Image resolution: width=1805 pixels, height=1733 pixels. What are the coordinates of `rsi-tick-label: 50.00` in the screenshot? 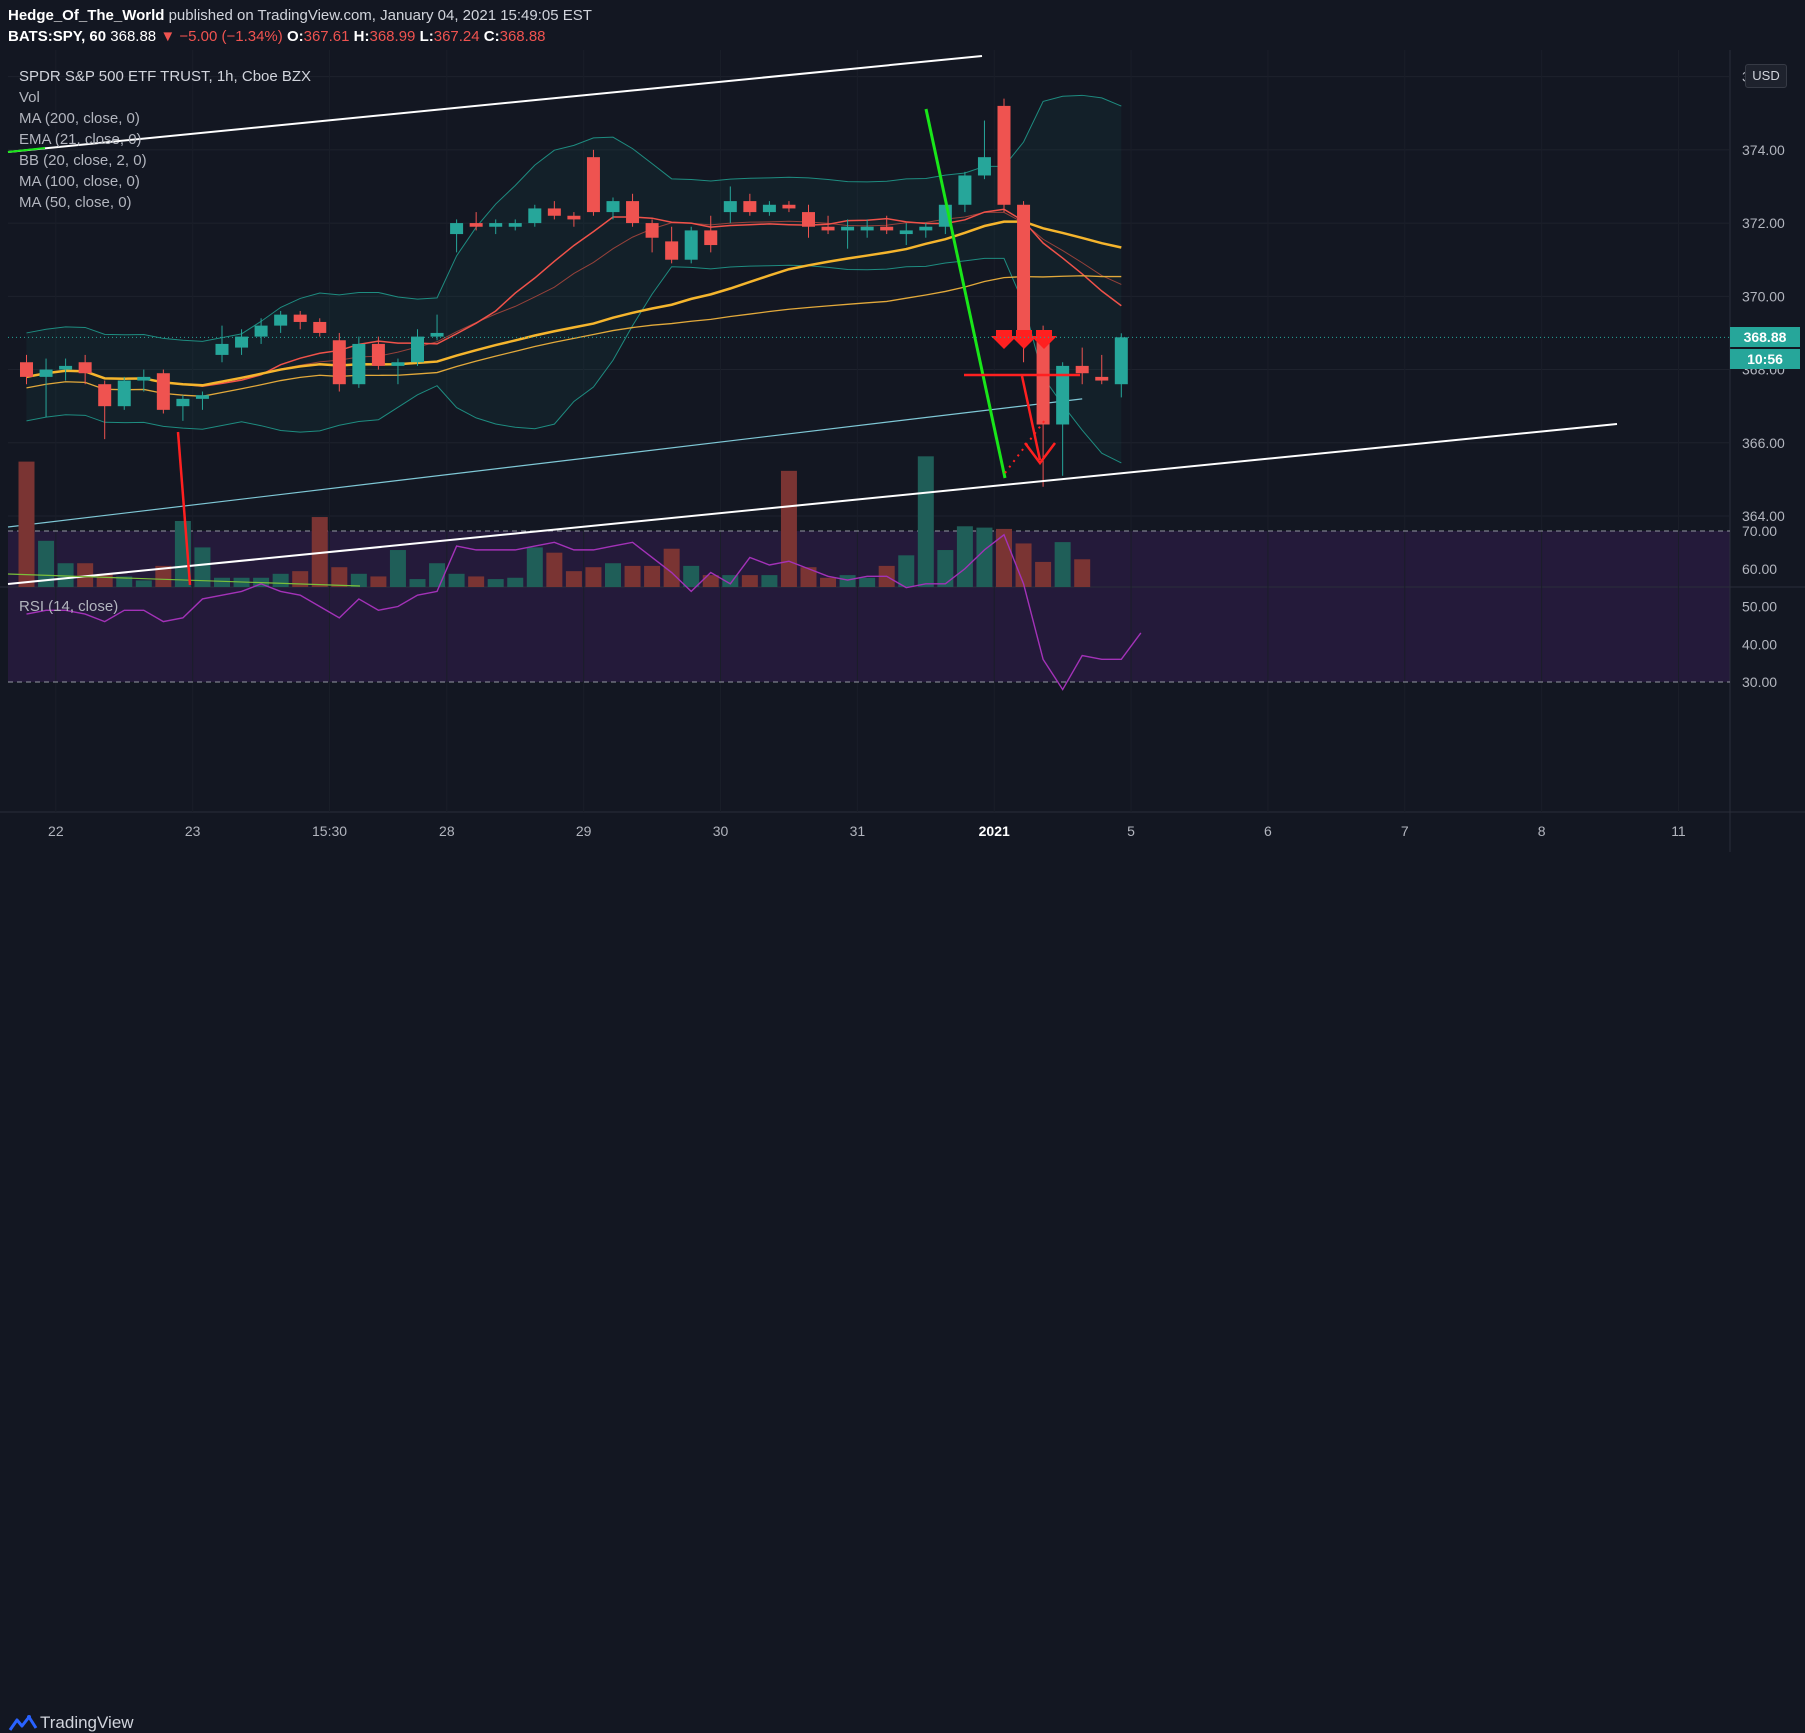 It's located at (1759, 607).